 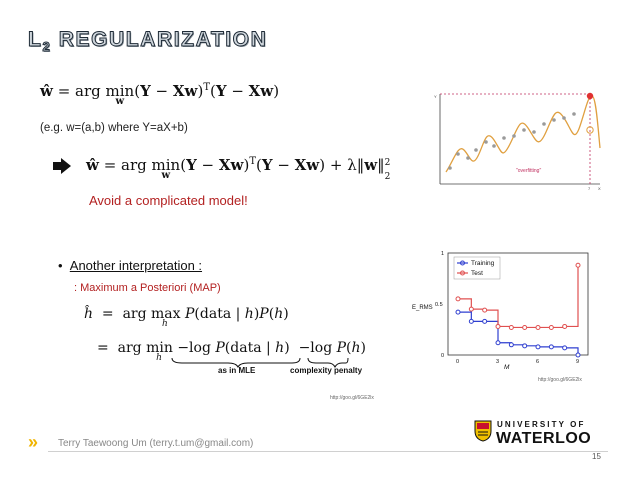 I want to click on overfit-point, so click(x=590, y=96).